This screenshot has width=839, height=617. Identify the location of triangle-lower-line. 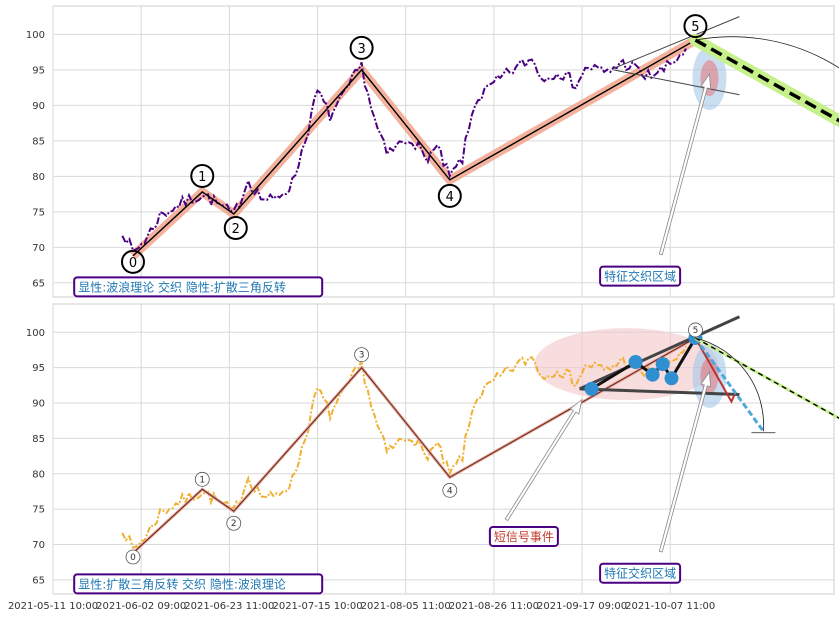
(659, 392).